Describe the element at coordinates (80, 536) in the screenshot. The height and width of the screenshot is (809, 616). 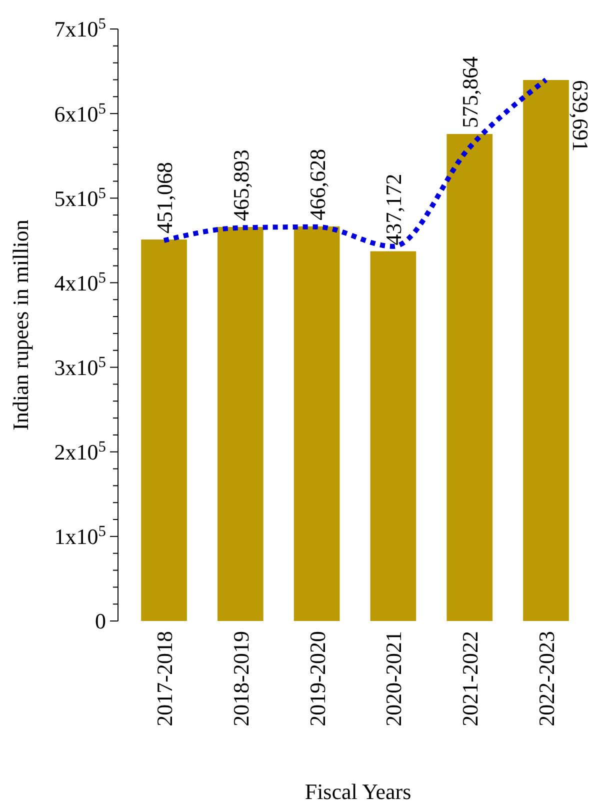
I see `y-tick-label: 1x10$^{5}$` at that location.